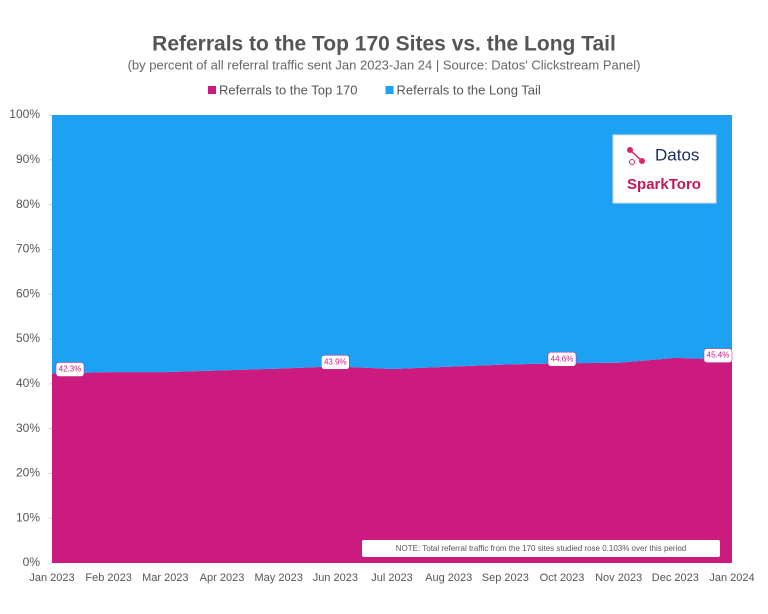 The image size is (768, 614). What do you see at coordinates (24, 114) in the screenshot?
I see `y-tick-label: 100%` at bounding box center [24, 114].